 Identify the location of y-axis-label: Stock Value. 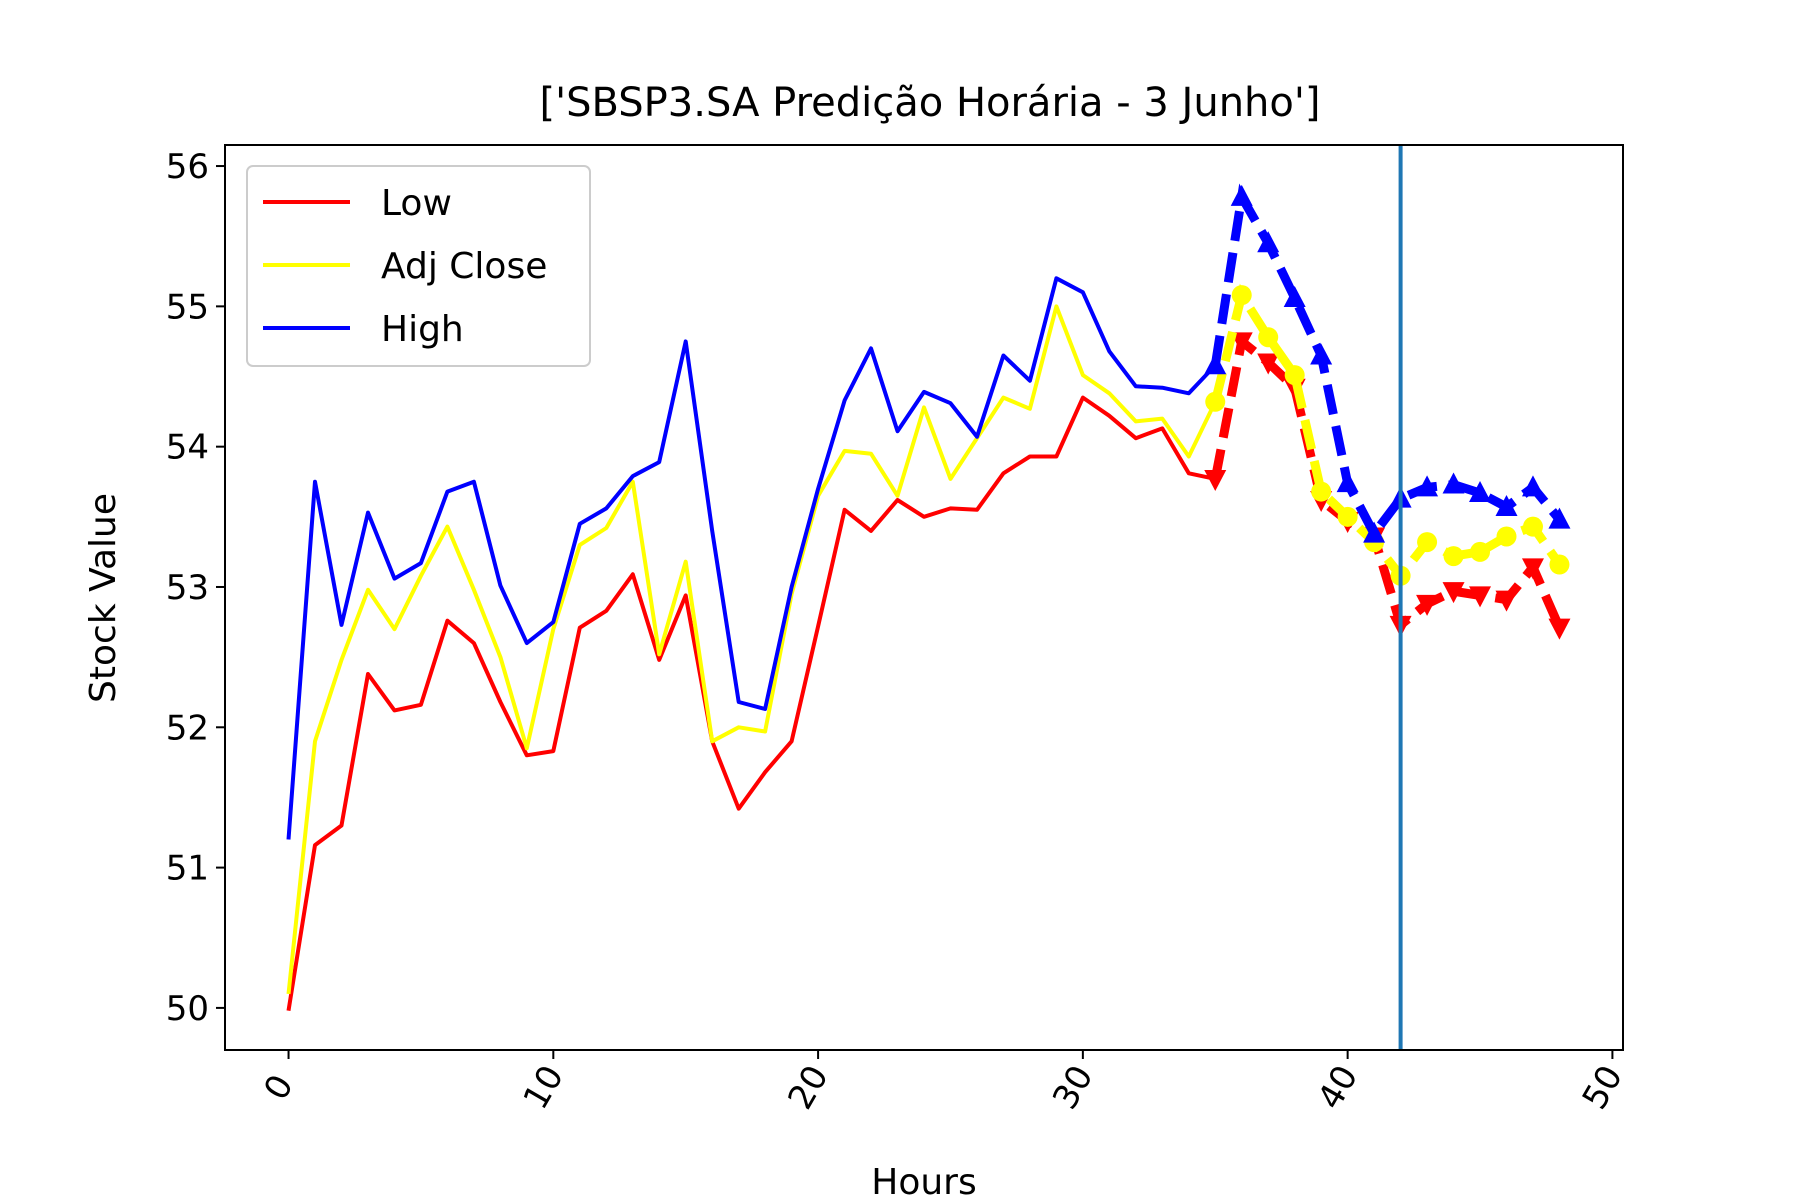
(103, 598).